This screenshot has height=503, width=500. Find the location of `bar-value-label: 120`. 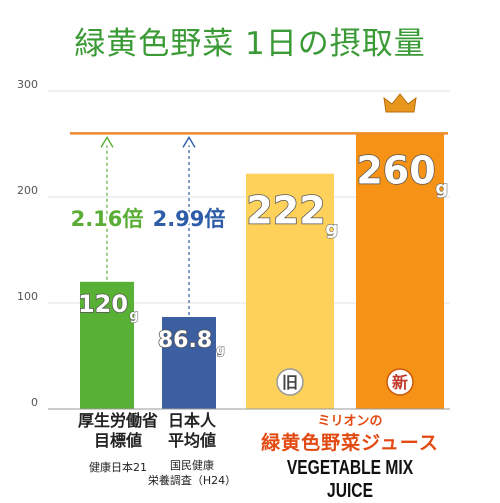

bar-value-label: 120 is located at coordinates (103, 304).